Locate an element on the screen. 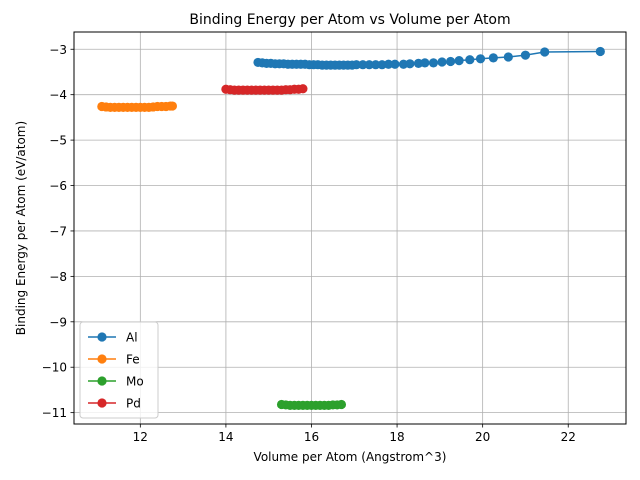 The height and width of the screenshot is (480, 640). x-tick-label: 14 is located at coordinates (225, 437).